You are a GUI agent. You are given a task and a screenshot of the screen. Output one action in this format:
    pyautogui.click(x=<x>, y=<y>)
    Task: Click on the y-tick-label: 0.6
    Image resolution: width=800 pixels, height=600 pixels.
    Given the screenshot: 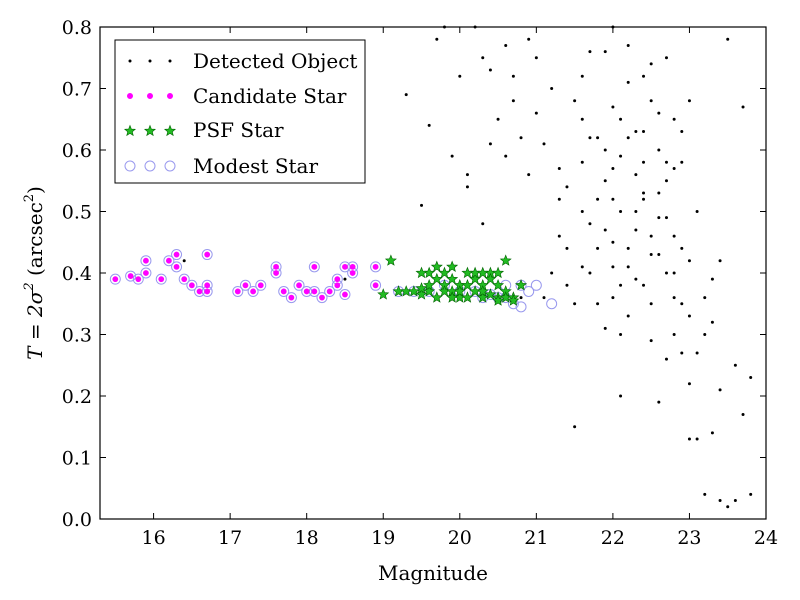 What is the action you would take?
    pyautogui.click(x=77, y=151)
    